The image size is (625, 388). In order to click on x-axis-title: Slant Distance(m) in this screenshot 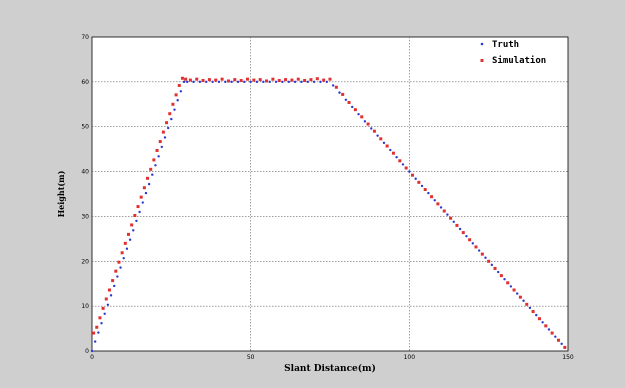, I will do `click(330, 368)`.